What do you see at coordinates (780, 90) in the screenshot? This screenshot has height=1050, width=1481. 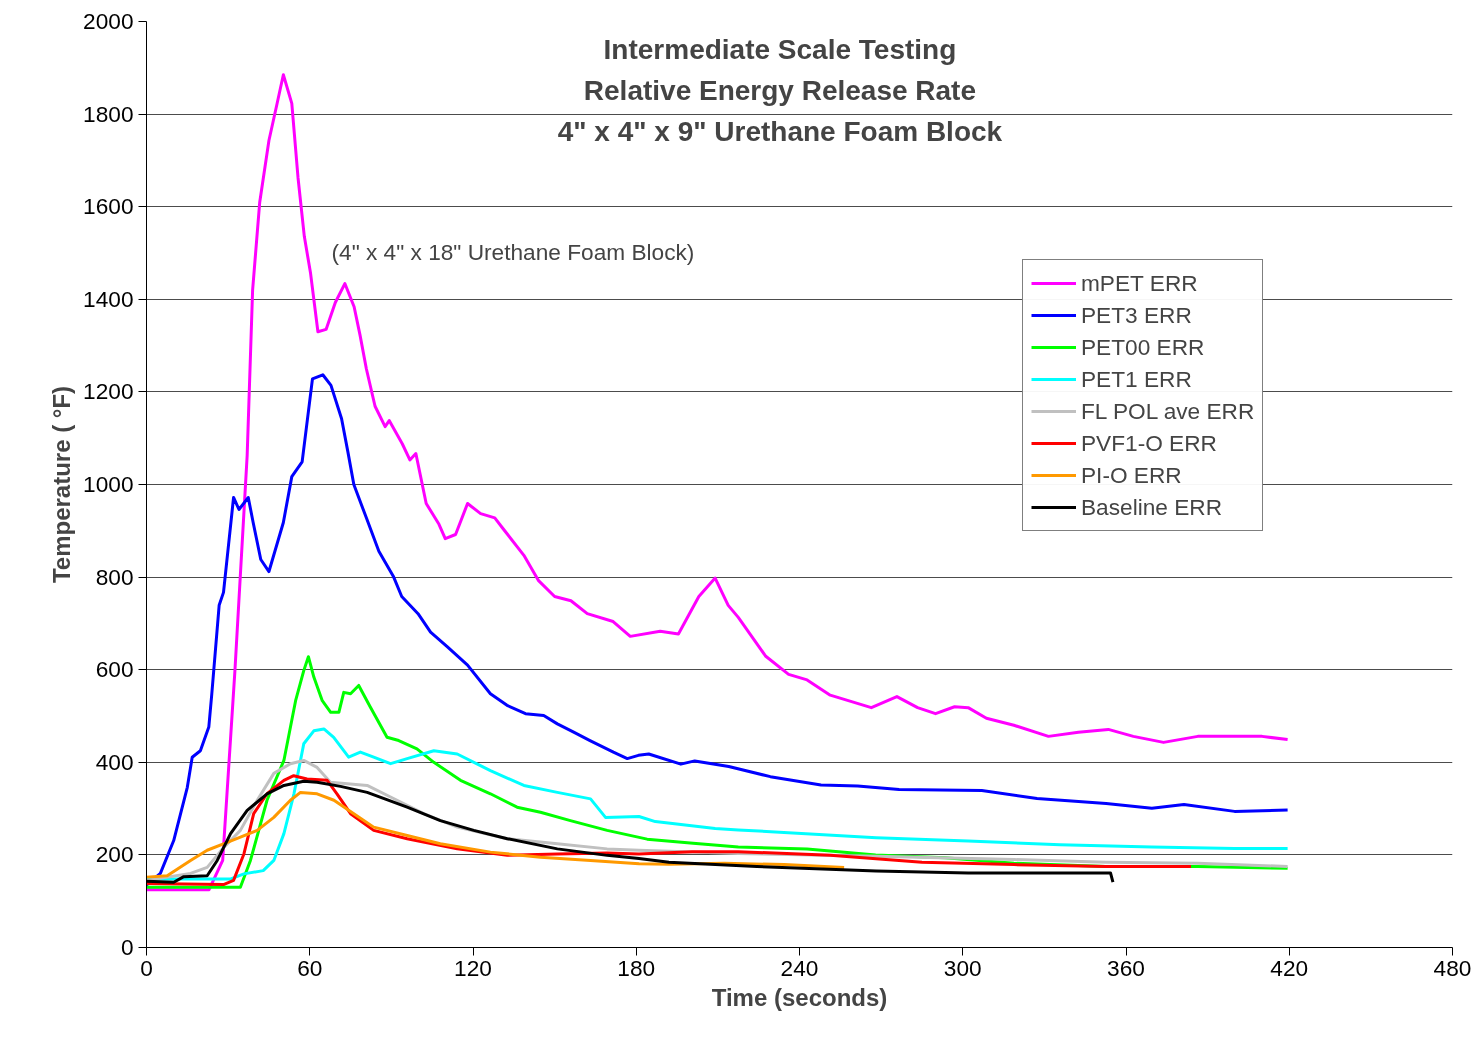 I see `text: Intermediate Scale Testing Relative Energy Release Rate 4" x 4" x 9" Urethane Foam Block` at bounding box center [780, 90].